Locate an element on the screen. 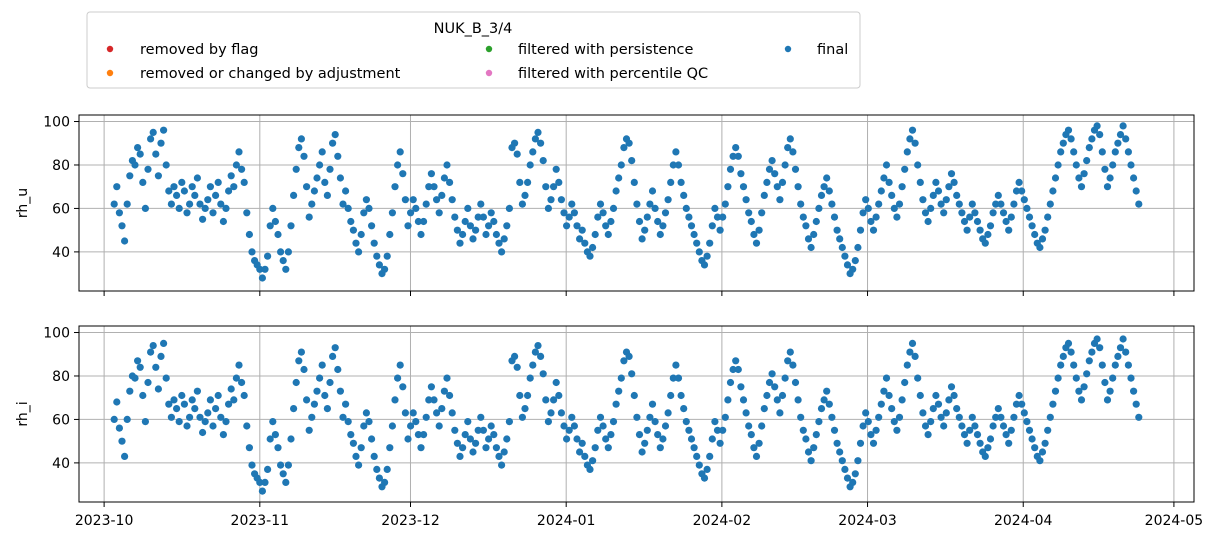  x-tick-label: 2024-04 is located at coordinates (1023, 521).